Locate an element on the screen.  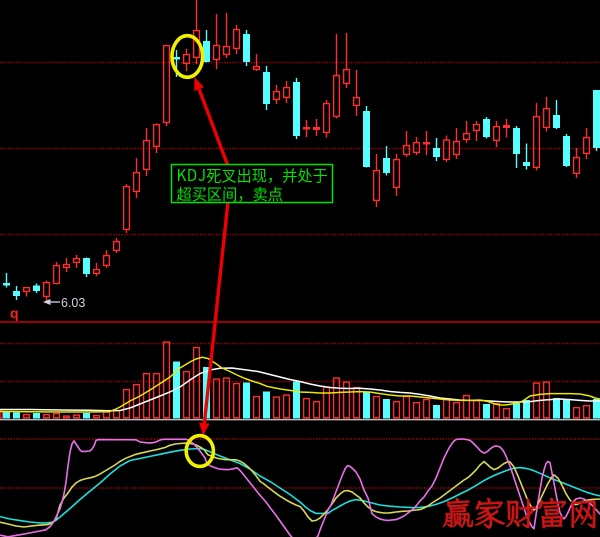
svg-text: 6.03 is located at coordinates (73, 303).